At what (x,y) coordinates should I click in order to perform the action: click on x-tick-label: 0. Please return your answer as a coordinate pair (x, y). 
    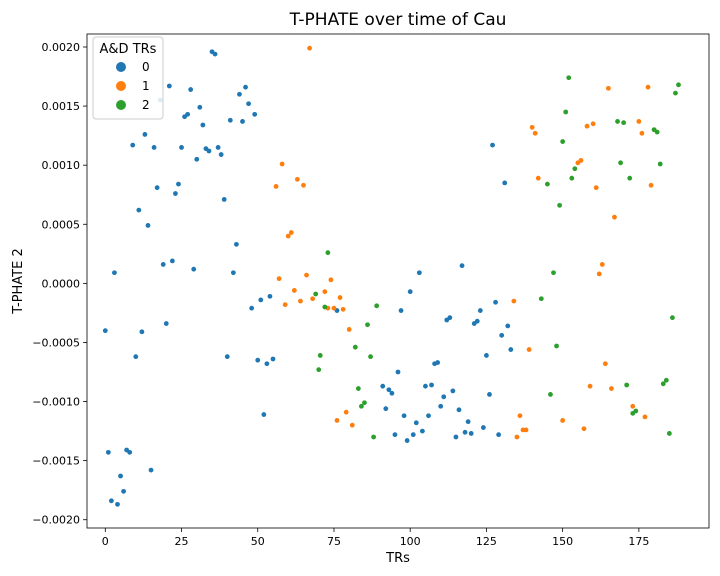
    Looking at the image, I should click on (105, 541).